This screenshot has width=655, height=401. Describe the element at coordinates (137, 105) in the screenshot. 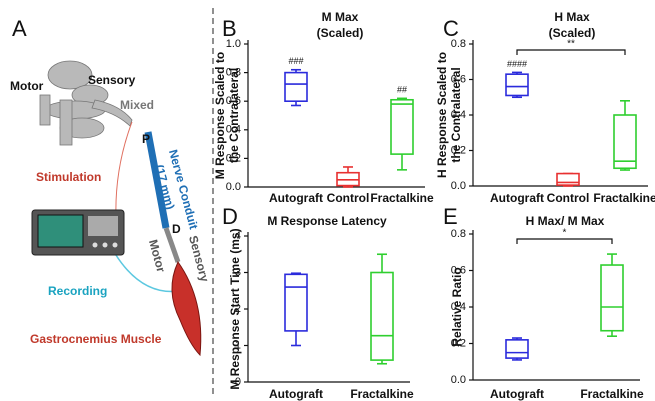

I see `label: Mixed` at that location.